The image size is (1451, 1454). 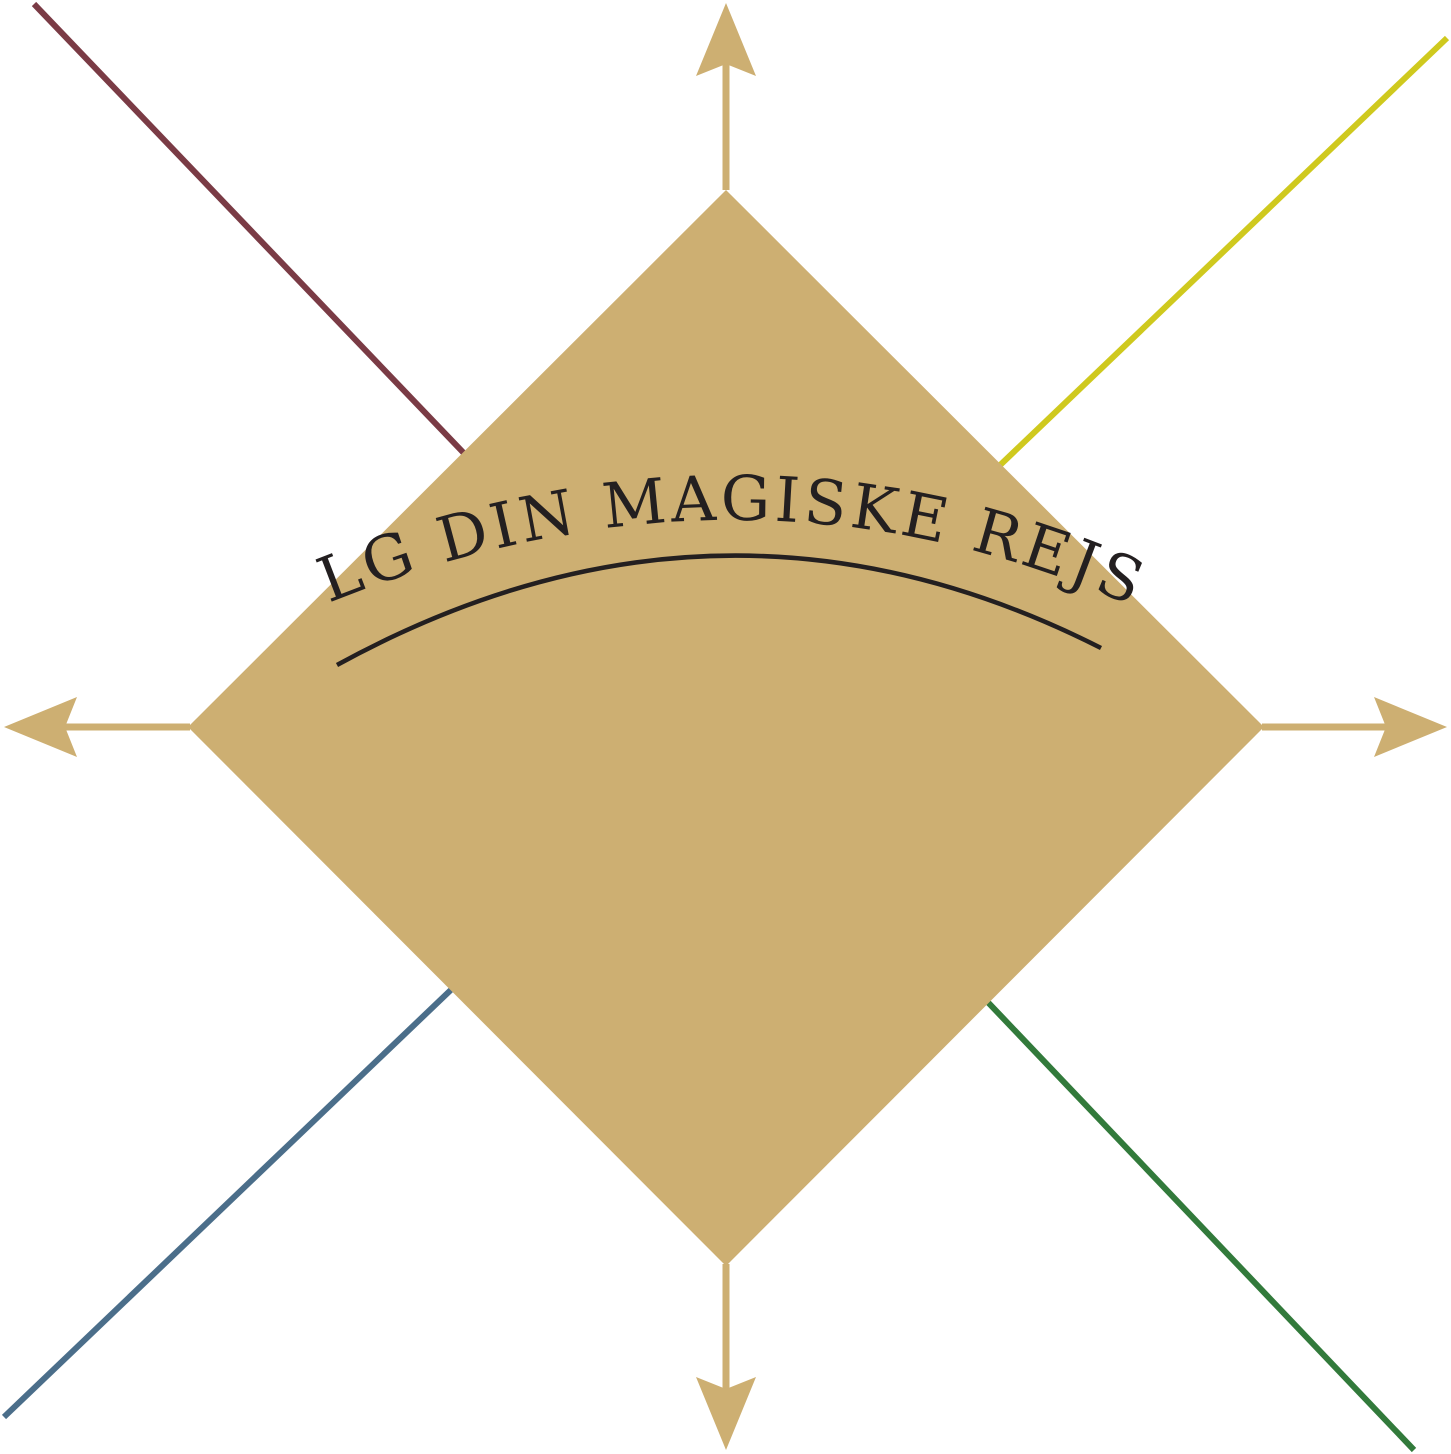 What do you see at coordinates (1354, 727) in the screenshot?
I see `arrow-right-icon` at bounding box center [1354, 727].